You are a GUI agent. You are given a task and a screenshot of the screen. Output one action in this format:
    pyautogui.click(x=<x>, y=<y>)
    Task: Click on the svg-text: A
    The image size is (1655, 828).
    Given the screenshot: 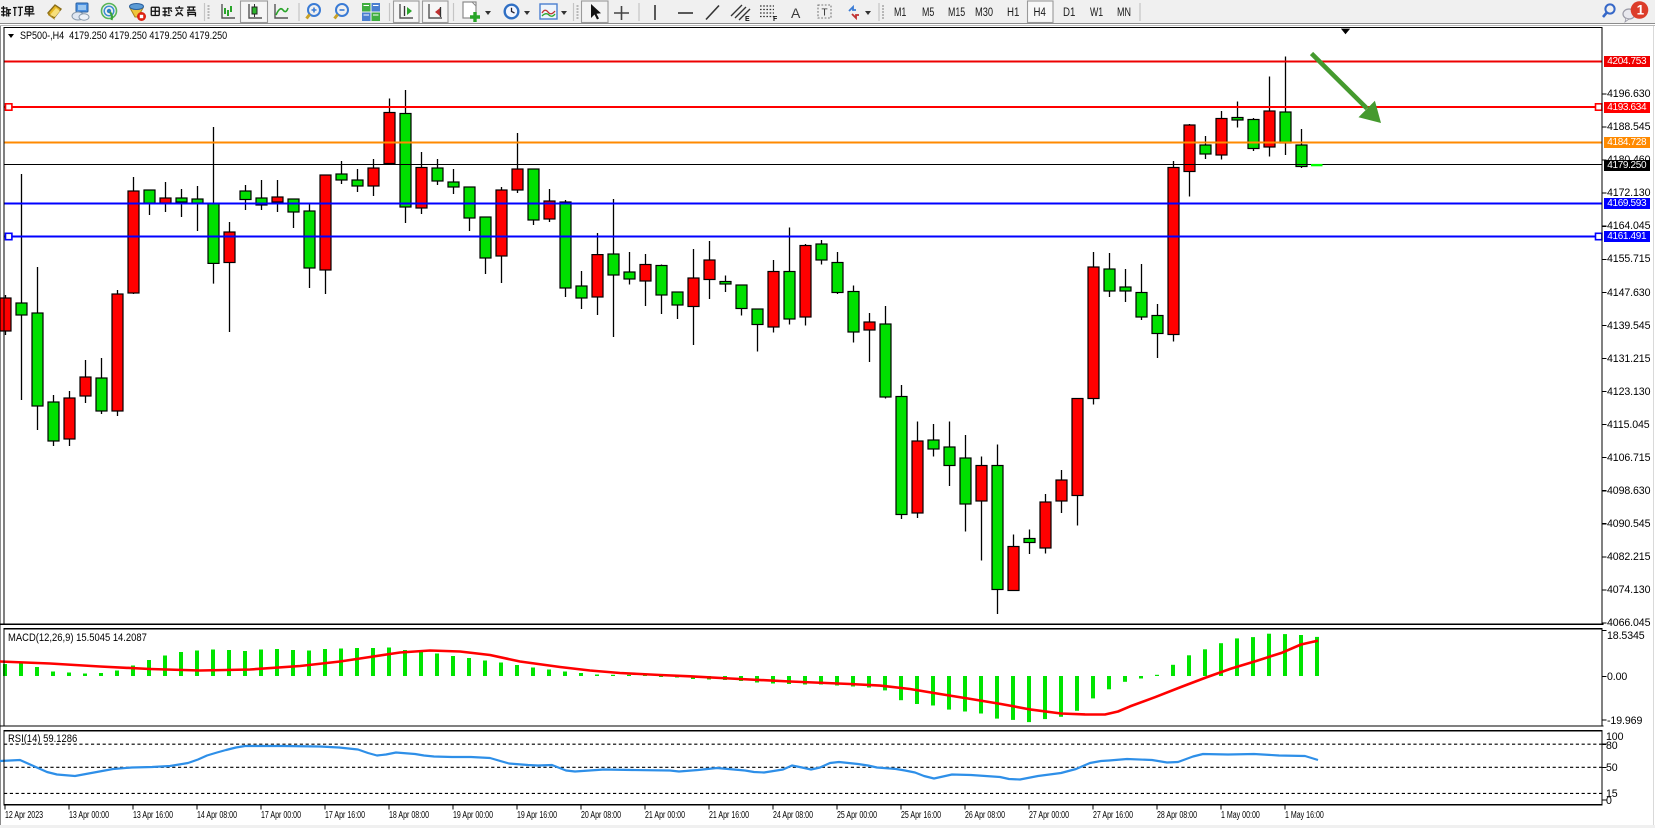 What is the action you would take?
    pyautogui.click(x=796, y=13)
    